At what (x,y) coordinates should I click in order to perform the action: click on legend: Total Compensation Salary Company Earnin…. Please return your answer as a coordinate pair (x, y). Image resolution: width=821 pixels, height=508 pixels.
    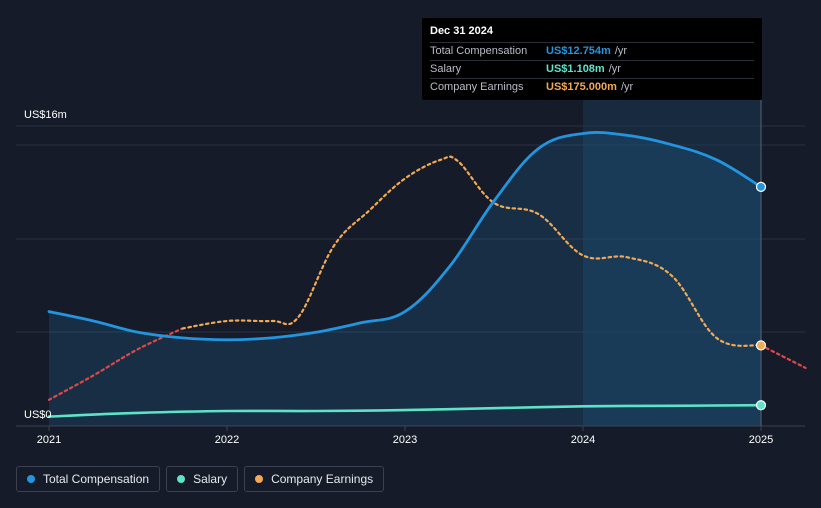
    Looking at the image, I should click on (200, 479).